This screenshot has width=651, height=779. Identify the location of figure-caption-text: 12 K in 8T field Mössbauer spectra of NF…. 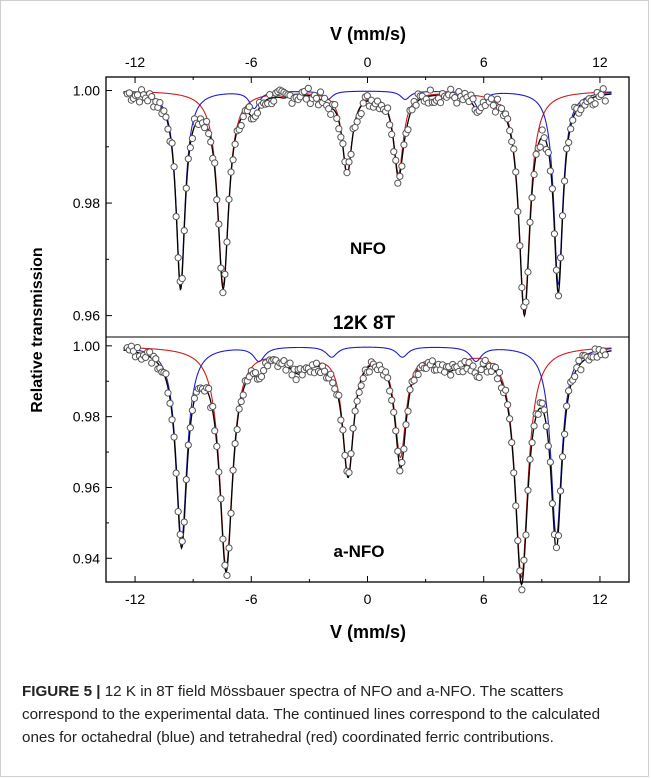
(311, 714).